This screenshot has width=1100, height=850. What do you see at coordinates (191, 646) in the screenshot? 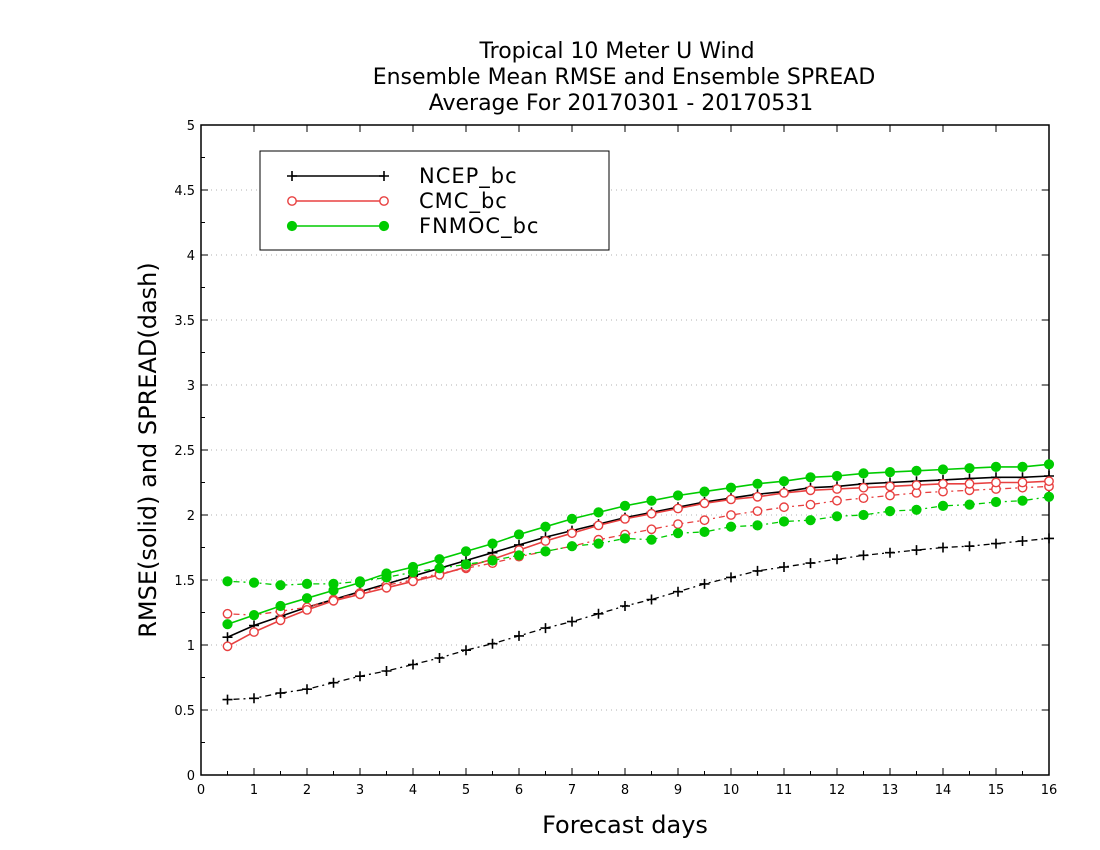
I see `y-tick-label: 1` at bounding box center [191, 646].